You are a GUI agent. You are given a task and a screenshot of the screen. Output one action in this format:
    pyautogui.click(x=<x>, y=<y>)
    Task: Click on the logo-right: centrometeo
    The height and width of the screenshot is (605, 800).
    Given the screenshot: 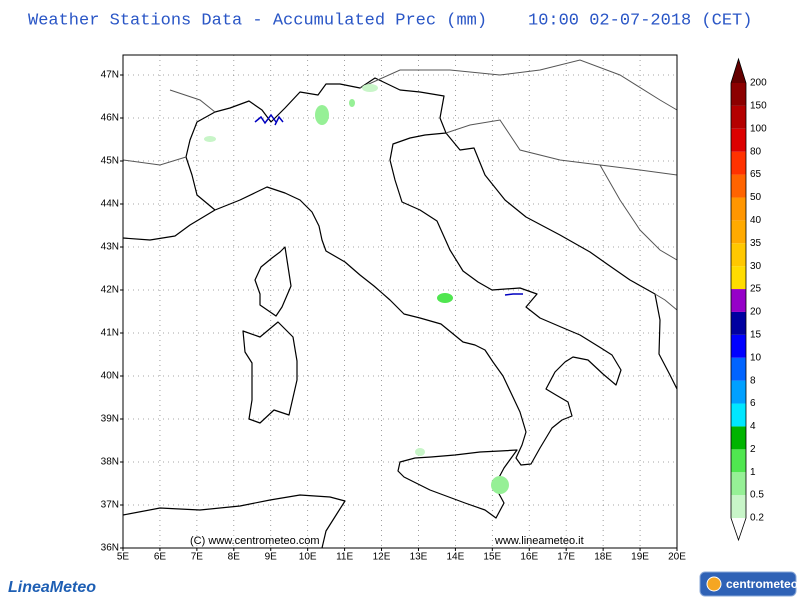 What is the action you would take?
    pyautogui.click(x=748, y=584)
    